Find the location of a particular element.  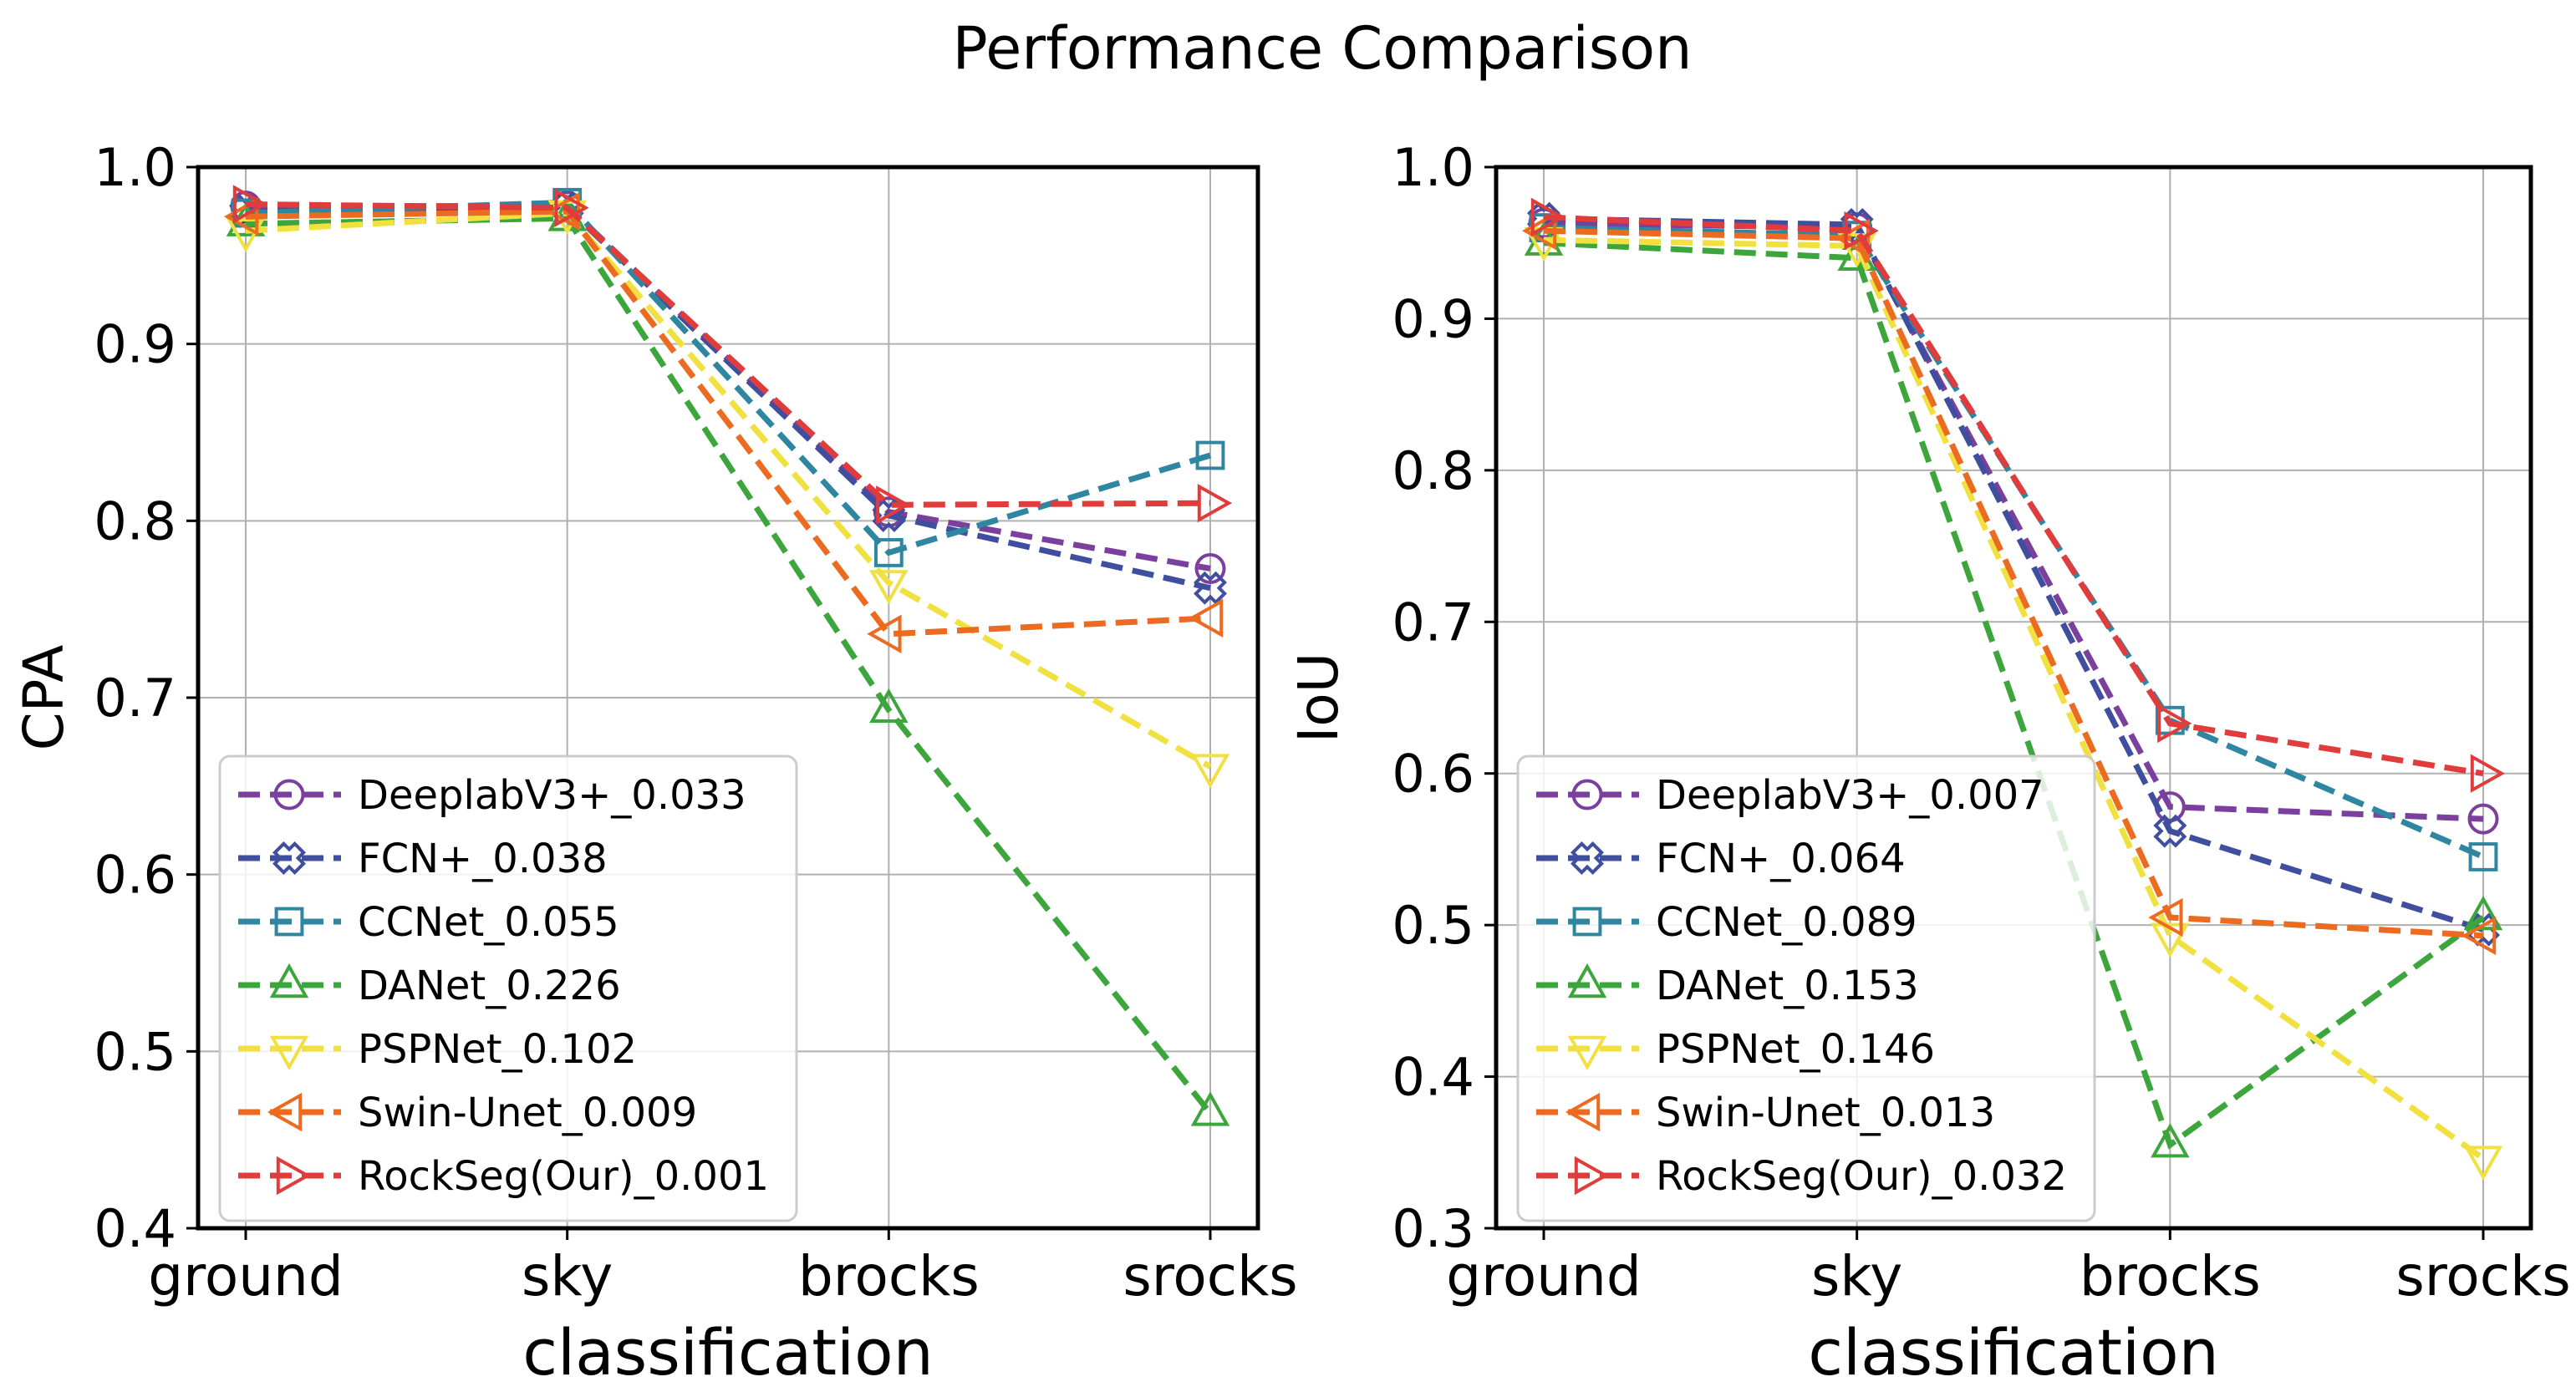

cpa-legend-item-swin-unet-0-009: Swin-Unet_0.009 is located at coordinates (467, 1113).